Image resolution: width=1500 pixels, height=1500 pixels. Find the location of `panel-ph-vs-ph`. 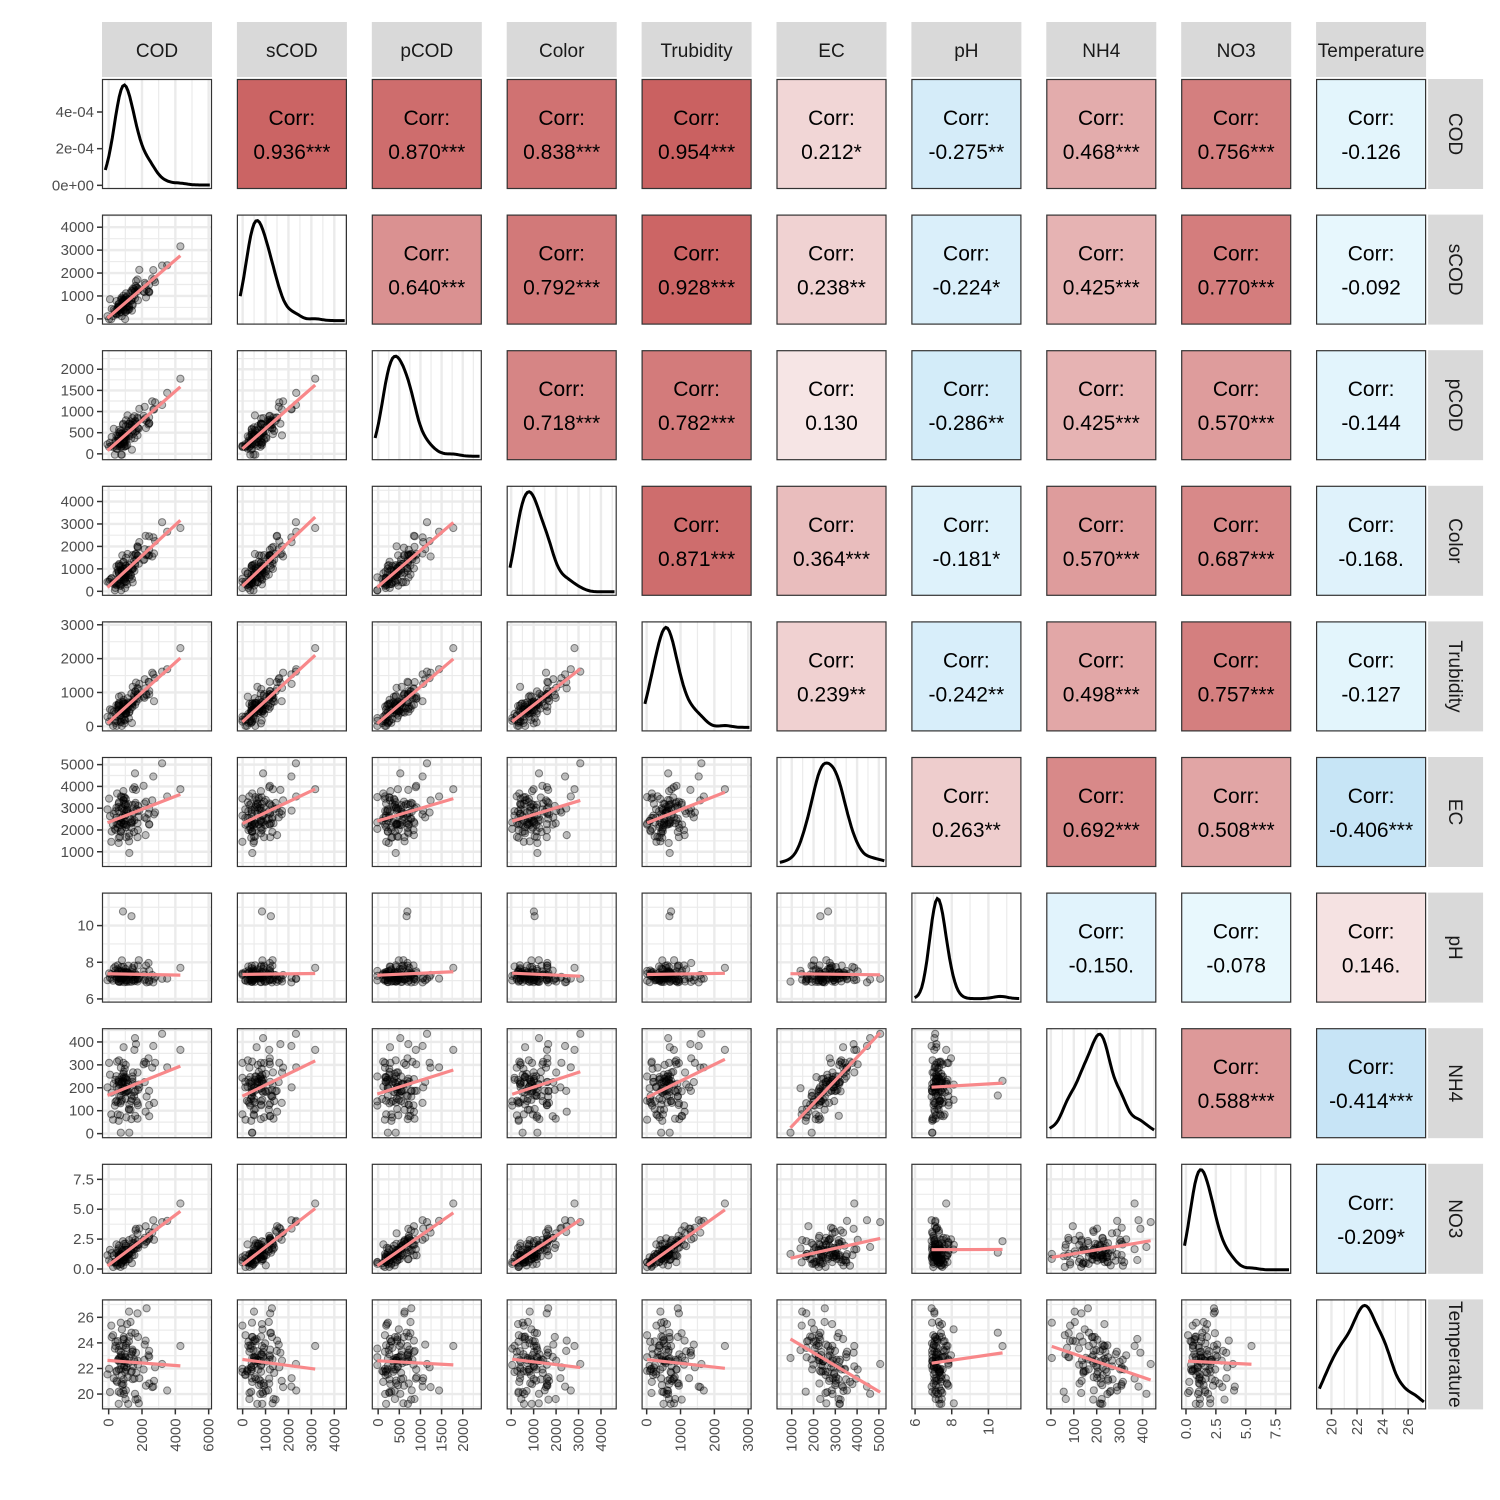

panel-ph-vs-ph is located at coordinates (966, 947).